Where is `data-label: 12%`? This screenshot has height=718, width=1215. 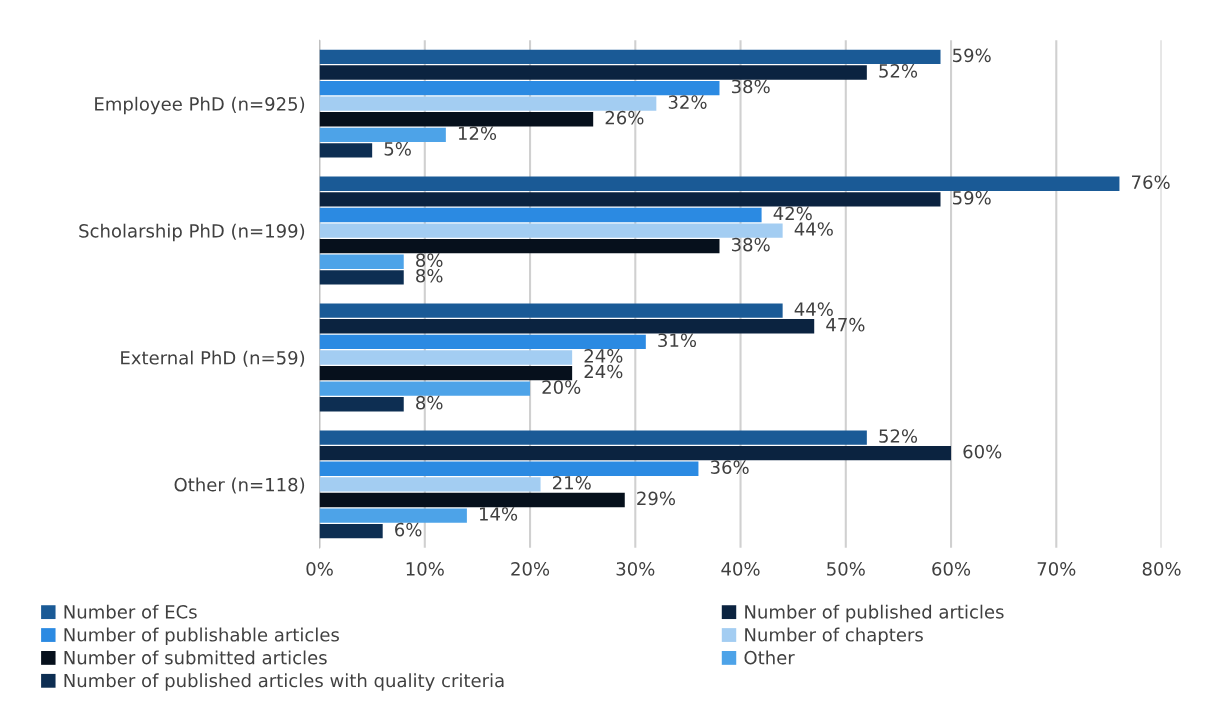 data-label: 12% is located at coordinates (477, 133).